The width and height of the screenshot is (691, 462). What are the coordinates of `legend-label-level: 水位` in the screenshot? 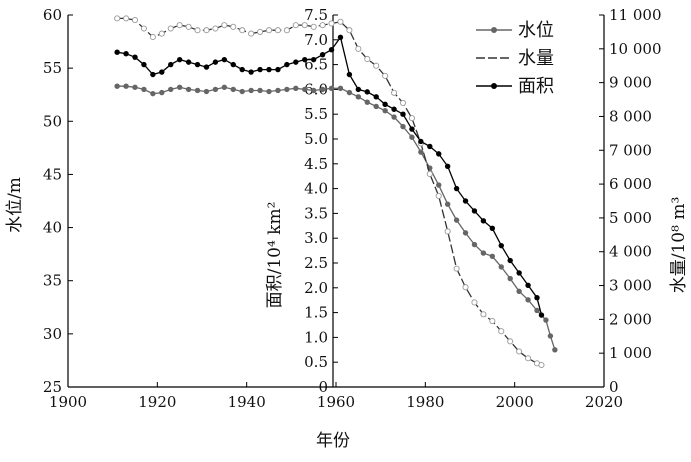 It's located at (536, 30).